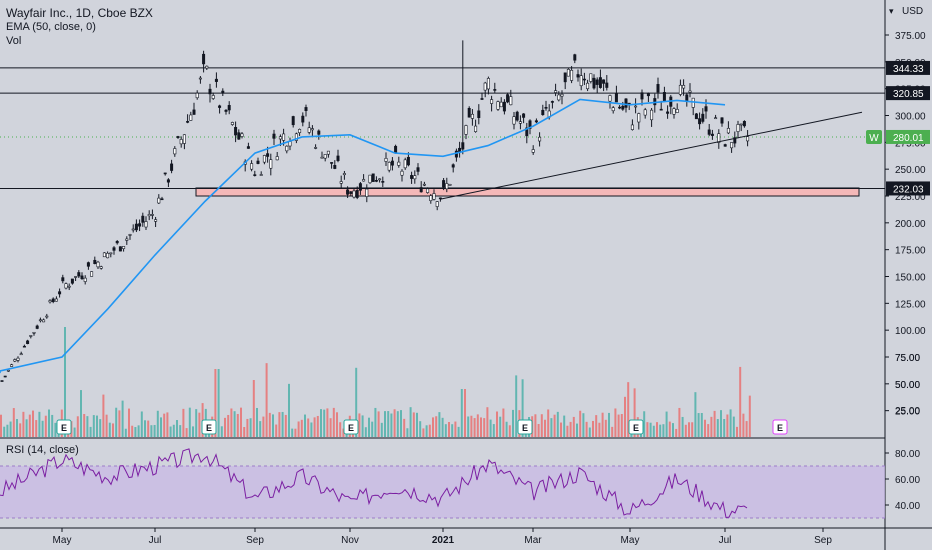 The width and height of the screenshot is (932, 550). What do you see at coordinates (908, 138) in the screenshot?
I see `current-price-tag-label: 280.01` at bounding box center [908, 138].